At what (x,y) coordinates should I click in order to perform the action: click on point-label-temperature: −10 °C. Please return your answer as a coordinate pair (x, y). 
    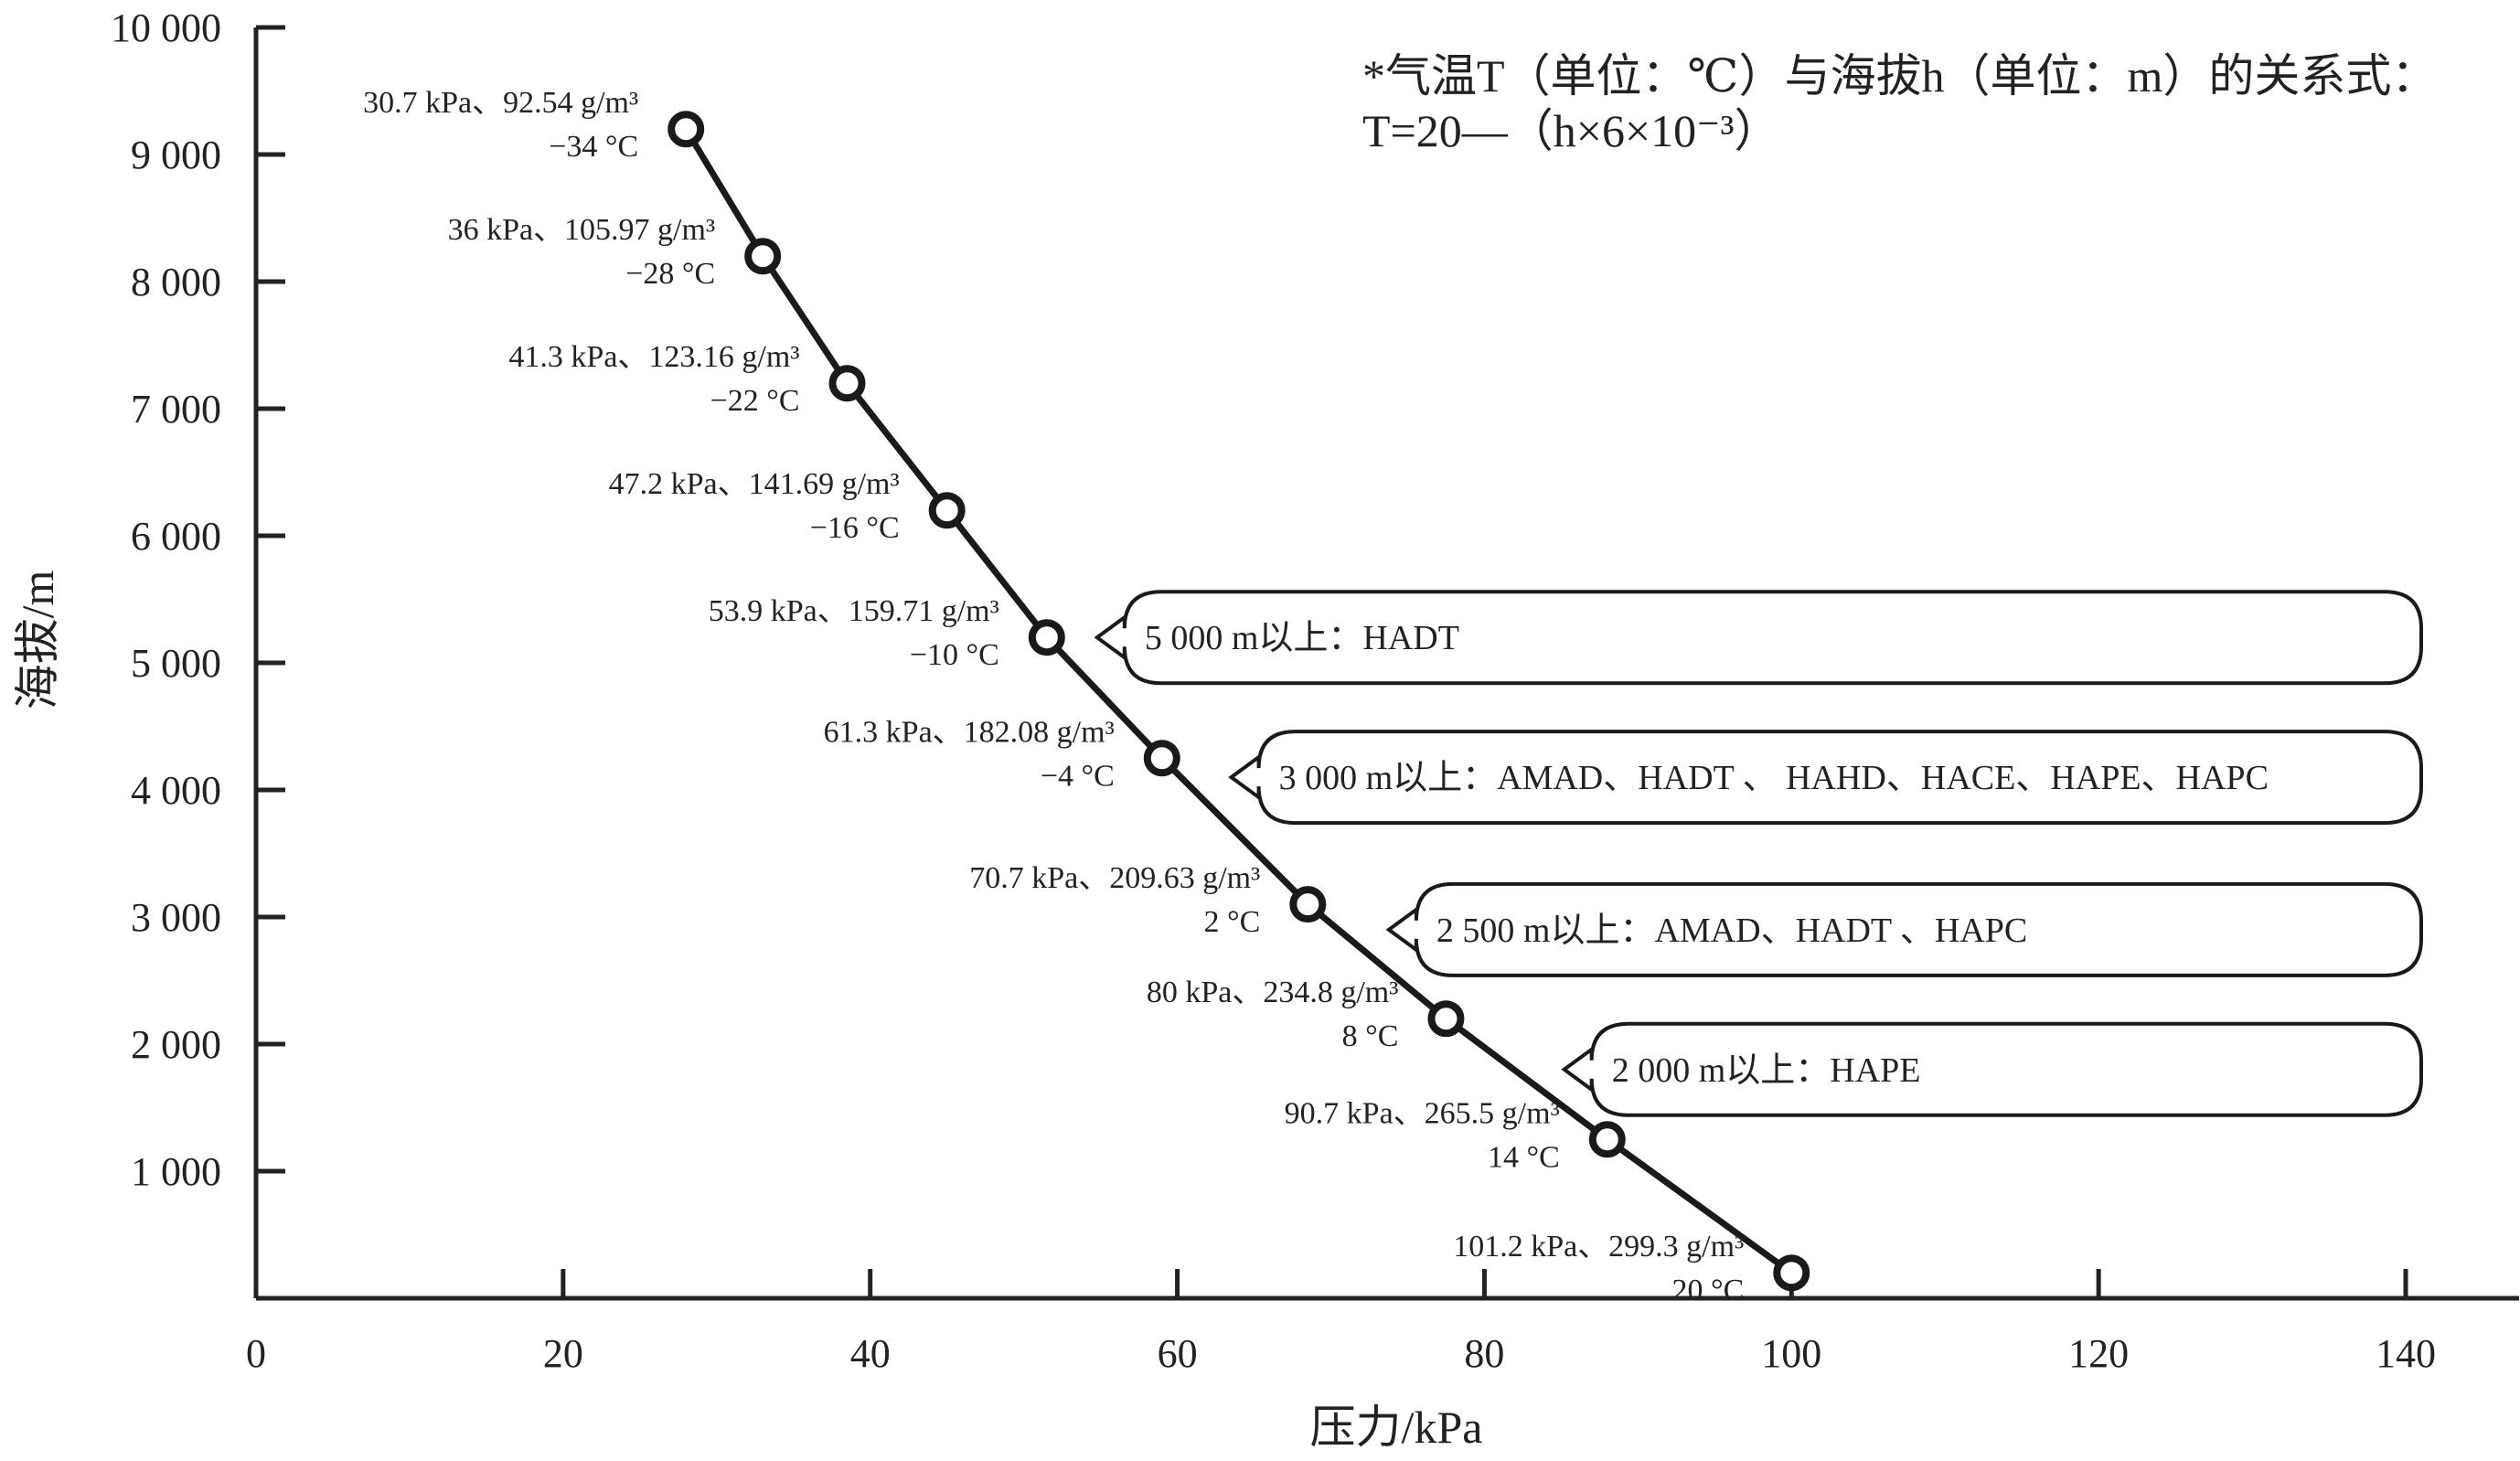
    Looking at the image, I should click on (954, 655).